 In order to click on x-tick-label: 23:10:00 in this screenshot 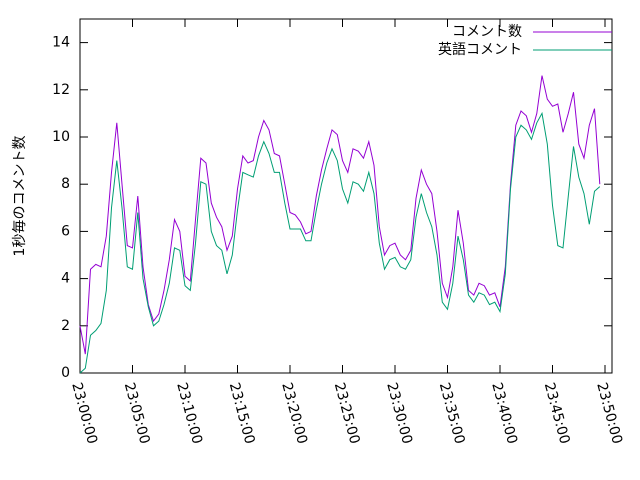, I will do `click(189, 413)`.